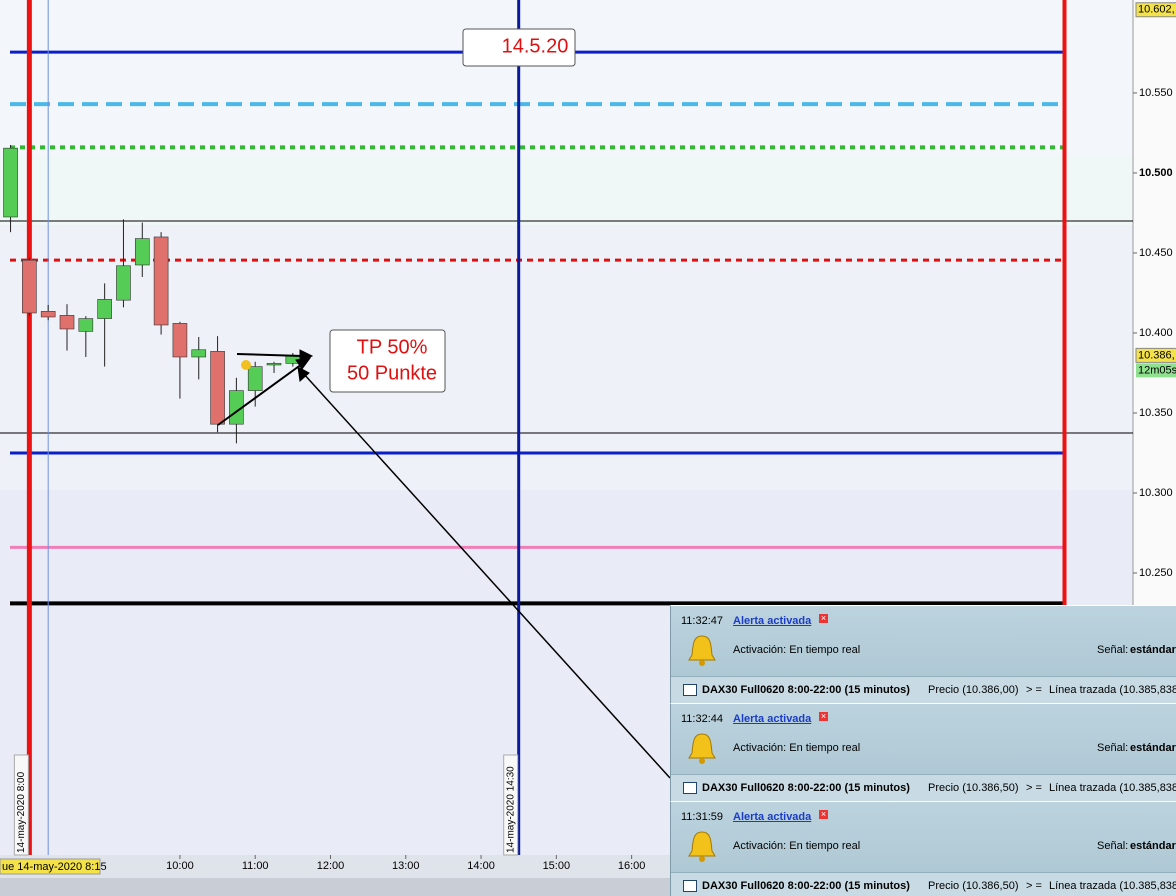 The width and height of the screenshot is (1176, 896). I want to click on x-tick-label: 15:00, so click(557, 866).